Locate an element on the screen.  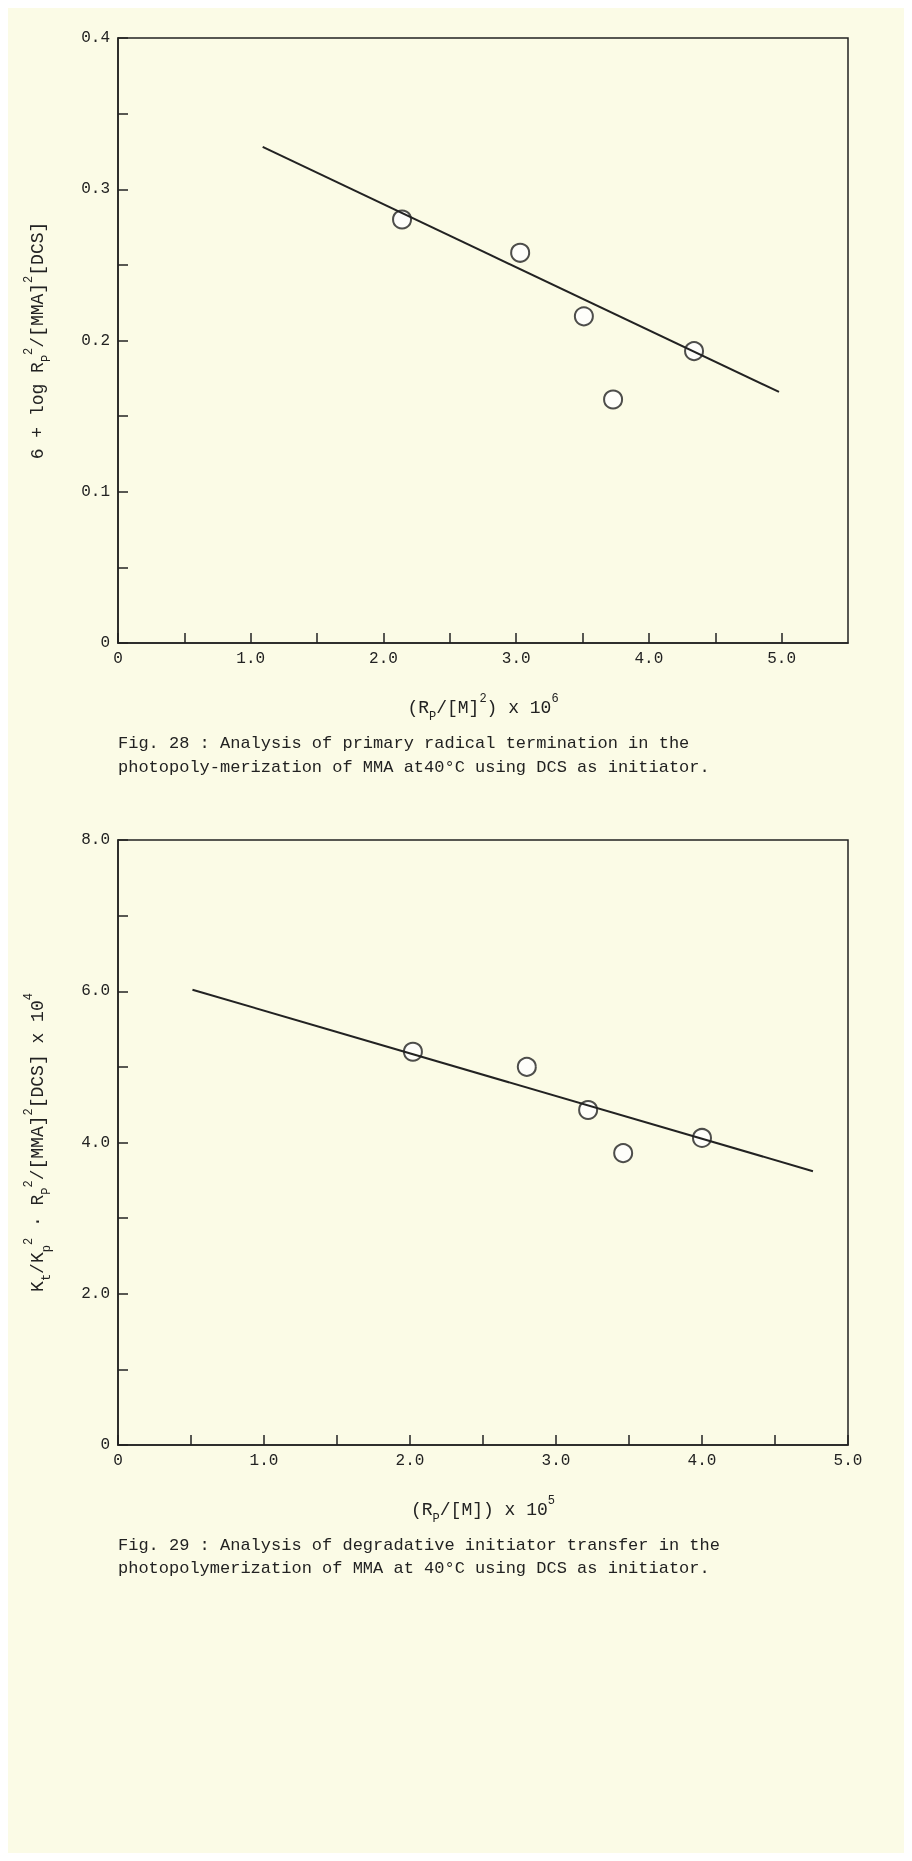
caption: Fig. 28 : Analysis of primary radical termination in the photopoly-merization of MMA at40°C using DCS as initiator. is located at coordinates (414, 756).